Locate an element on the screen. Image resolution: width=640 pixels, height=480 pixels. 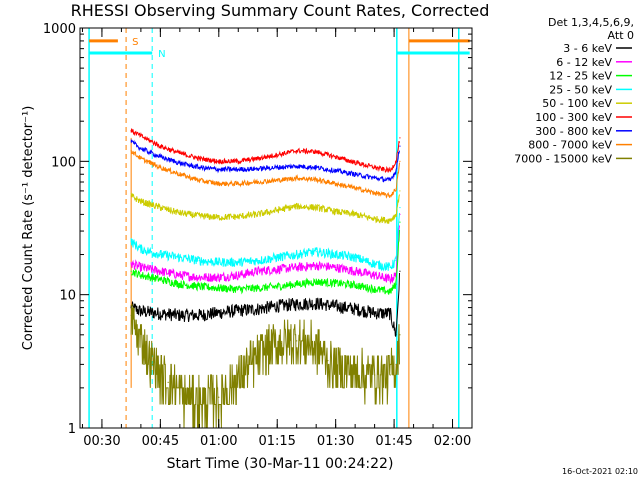
x-tick-label: 02:00 is located at coordinates (452, 441).